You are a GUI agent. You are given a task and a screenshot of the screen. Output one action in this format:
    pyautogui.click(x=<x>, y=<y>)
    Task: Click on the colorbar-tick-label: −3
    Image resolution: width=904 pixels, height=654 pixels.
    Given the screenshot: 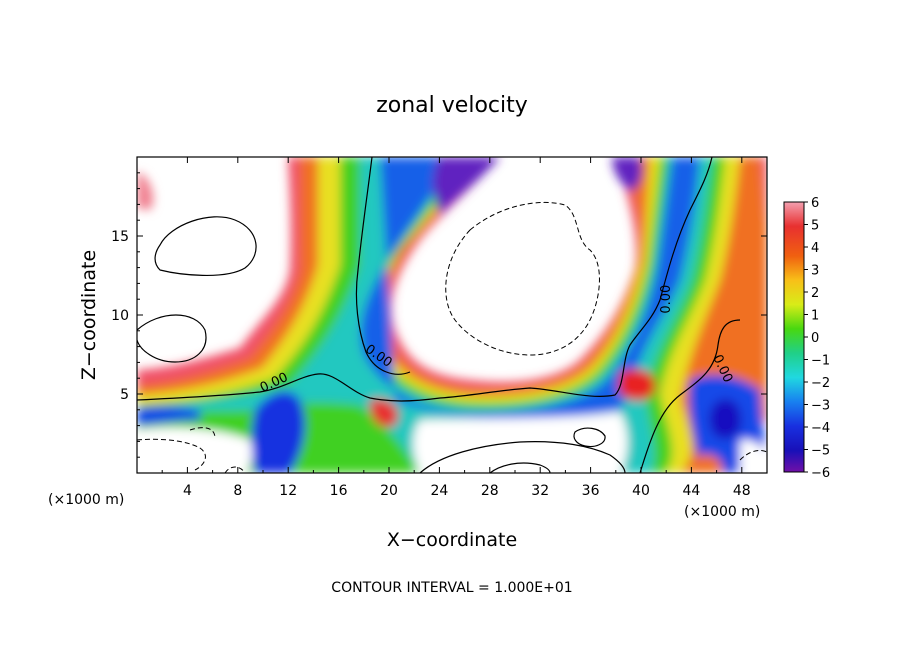 What is the action you would take?
    pyautogui.click(x=820, y=406)
    